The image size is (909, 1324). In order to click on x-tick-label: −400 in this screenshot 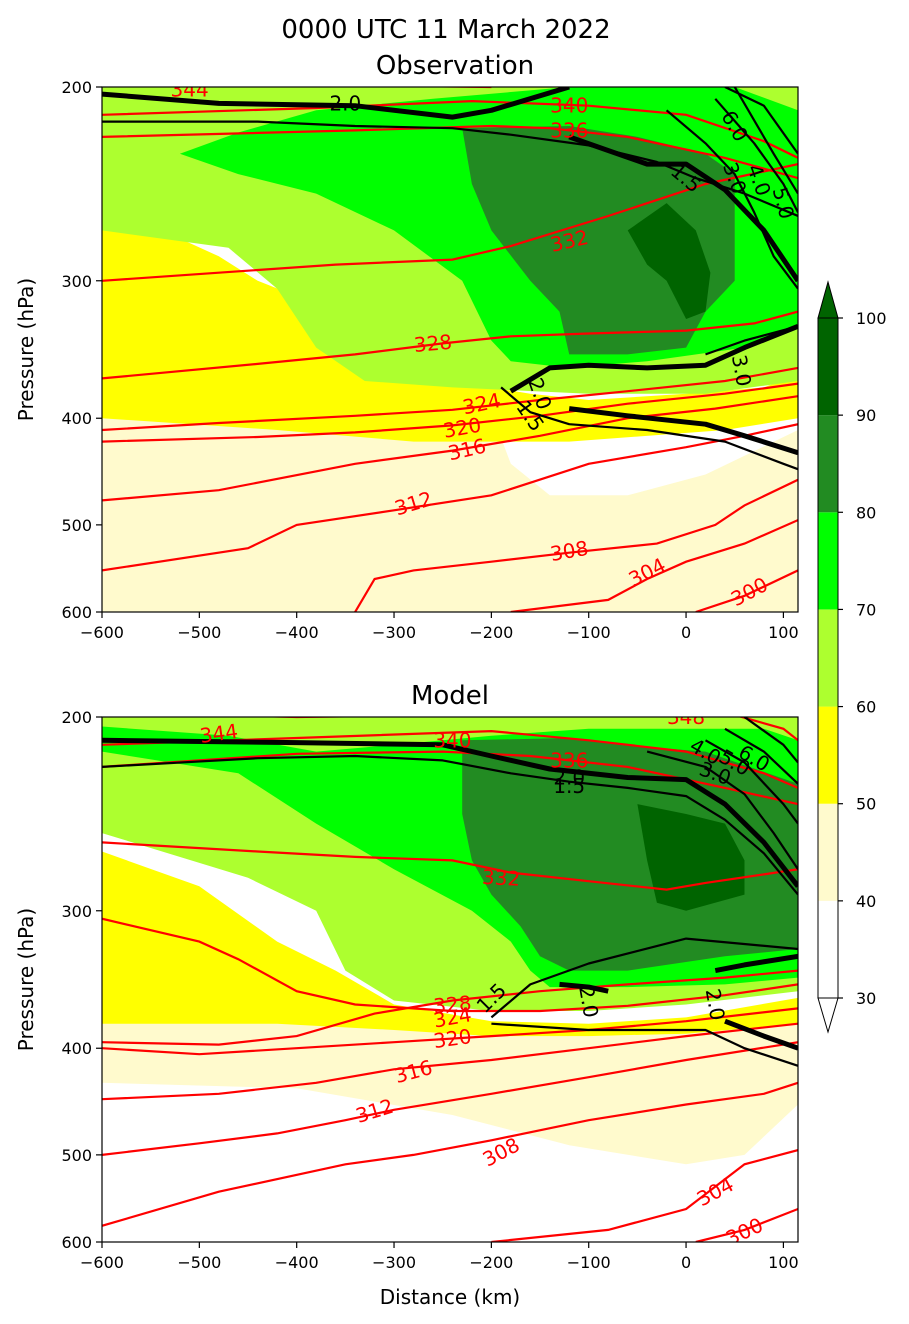, I will do `click(297, 632)`.